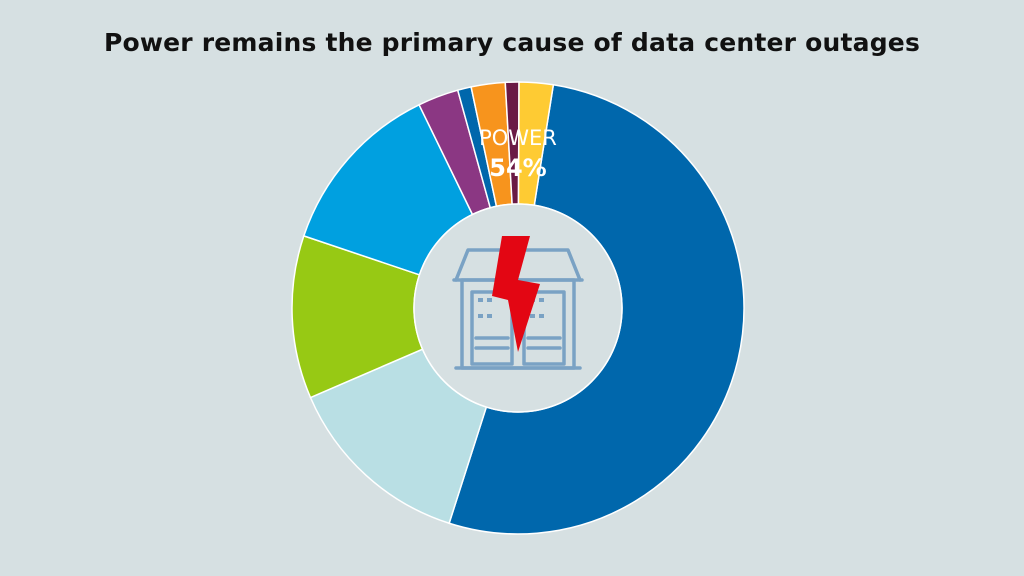 The image size is (1024, 576). I want to click on power-slice-label: POWER, so click(518, 138).